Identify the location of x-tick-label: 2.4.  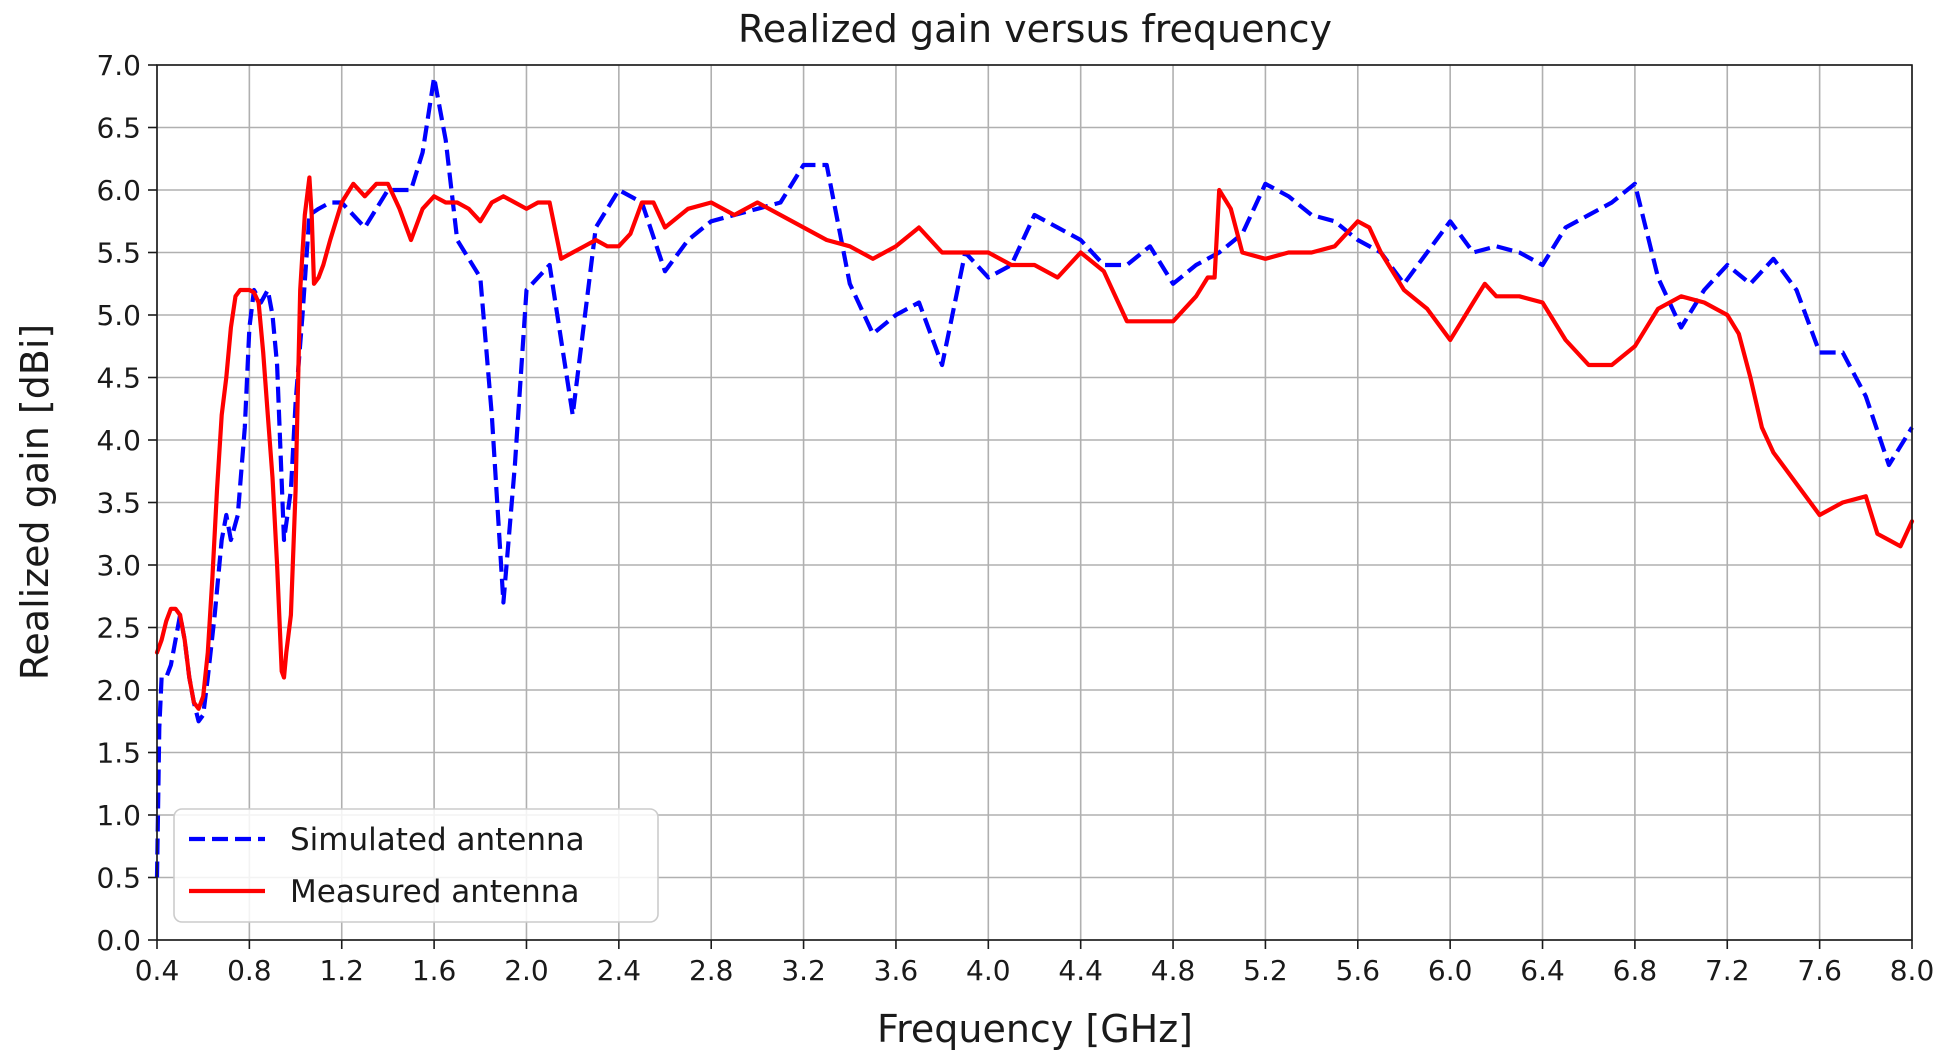
(619, 970).